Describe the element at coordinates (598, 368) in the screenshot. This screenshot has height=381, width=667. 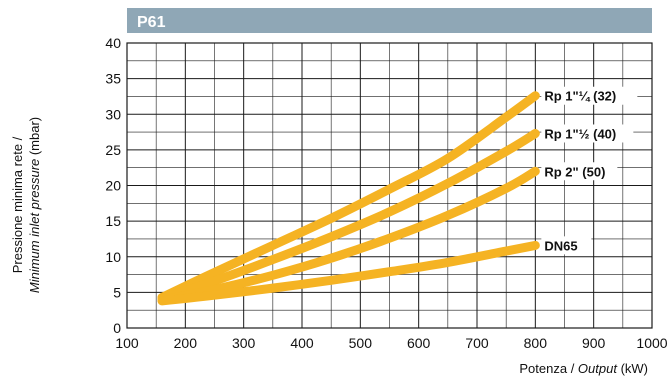
I see `x-axis-label-italic: Output` at that location.